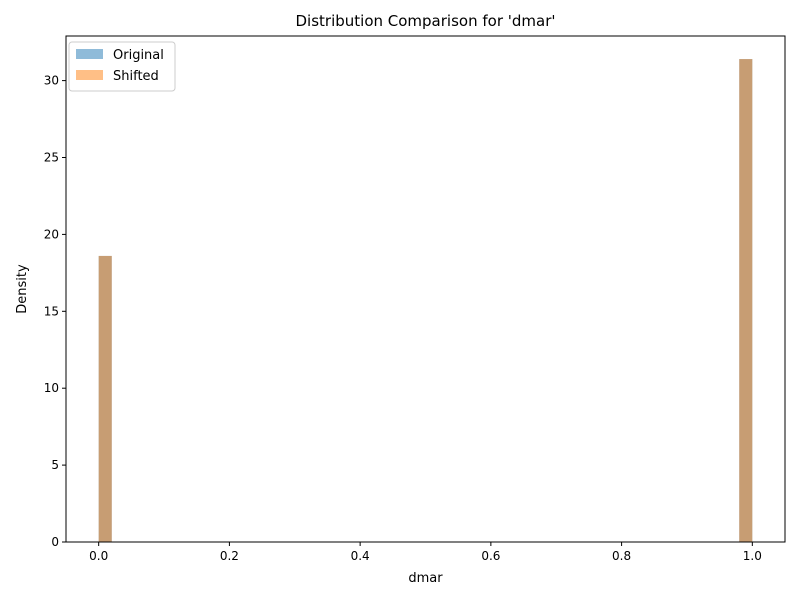 Image resolution: width=800 pixels, height=600 pixels. Describe the element at coordinates (51, 311) in the screenshot. I see `y-tick-label: 15` at that location.